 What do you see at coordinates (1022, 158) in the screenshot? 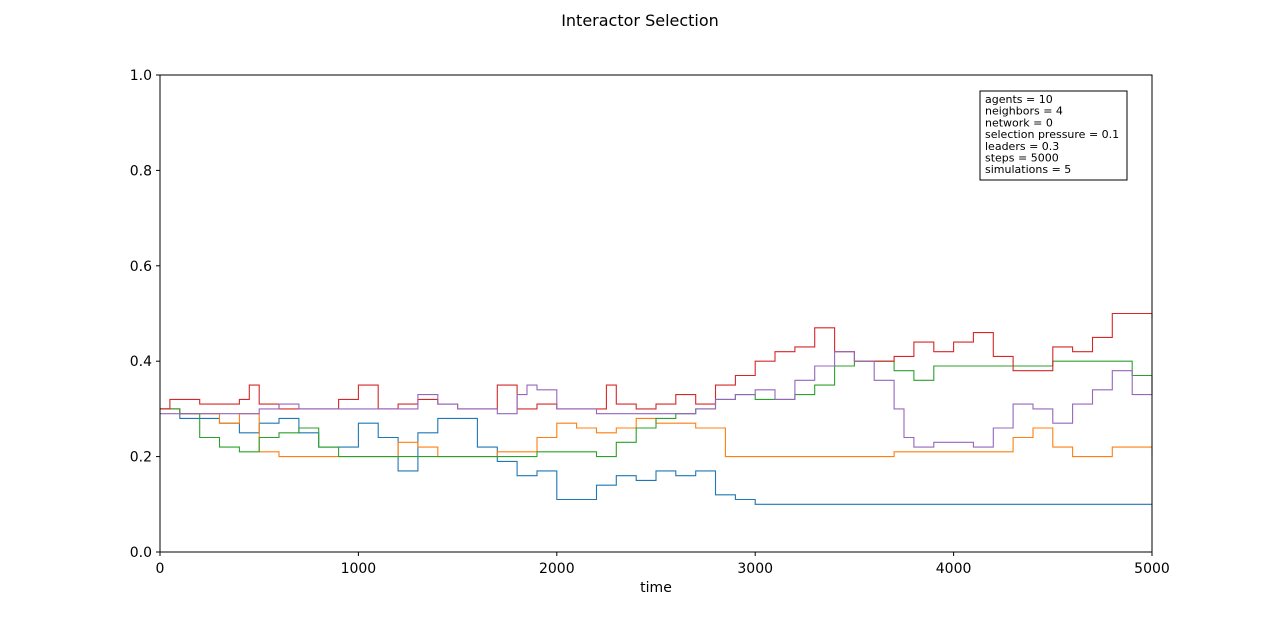
I see `parameter-line: steps = 5000` at bounding box center [1022, 158].